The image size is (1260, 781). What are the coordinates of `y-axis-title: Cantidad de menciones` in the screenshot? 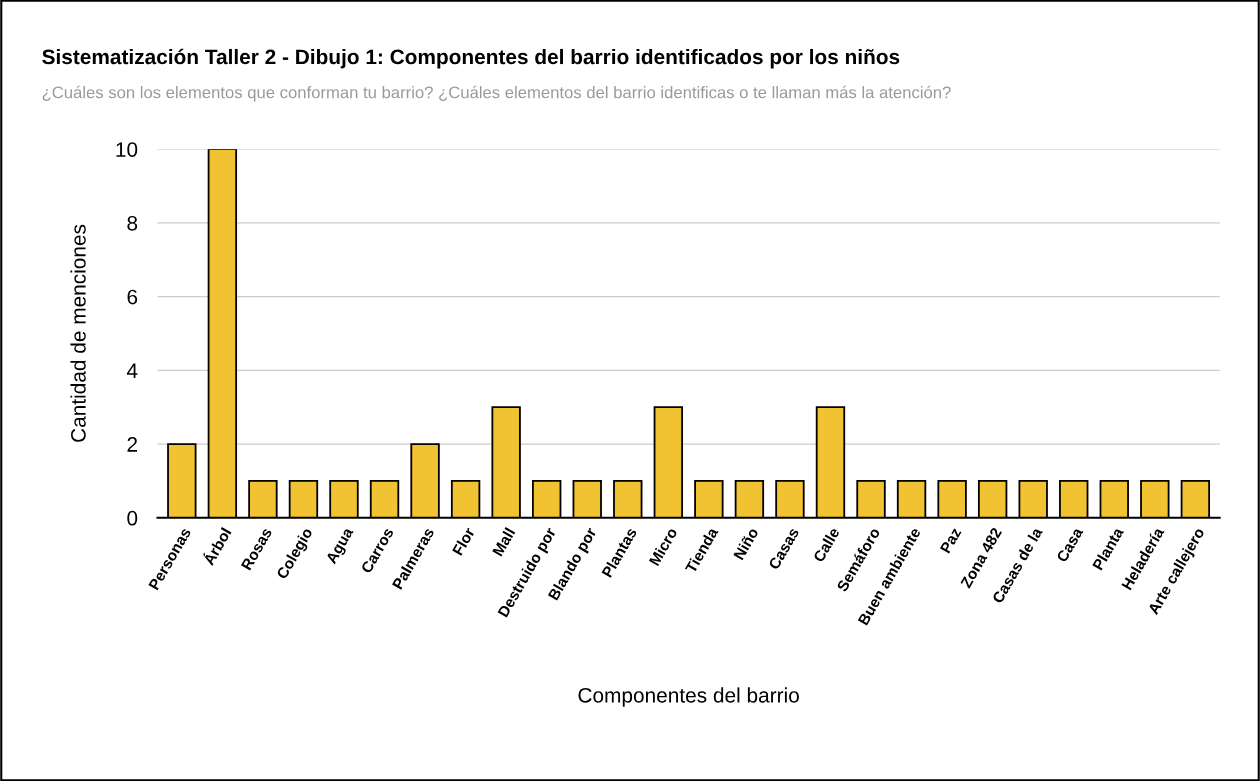 It's located at (78, 333).